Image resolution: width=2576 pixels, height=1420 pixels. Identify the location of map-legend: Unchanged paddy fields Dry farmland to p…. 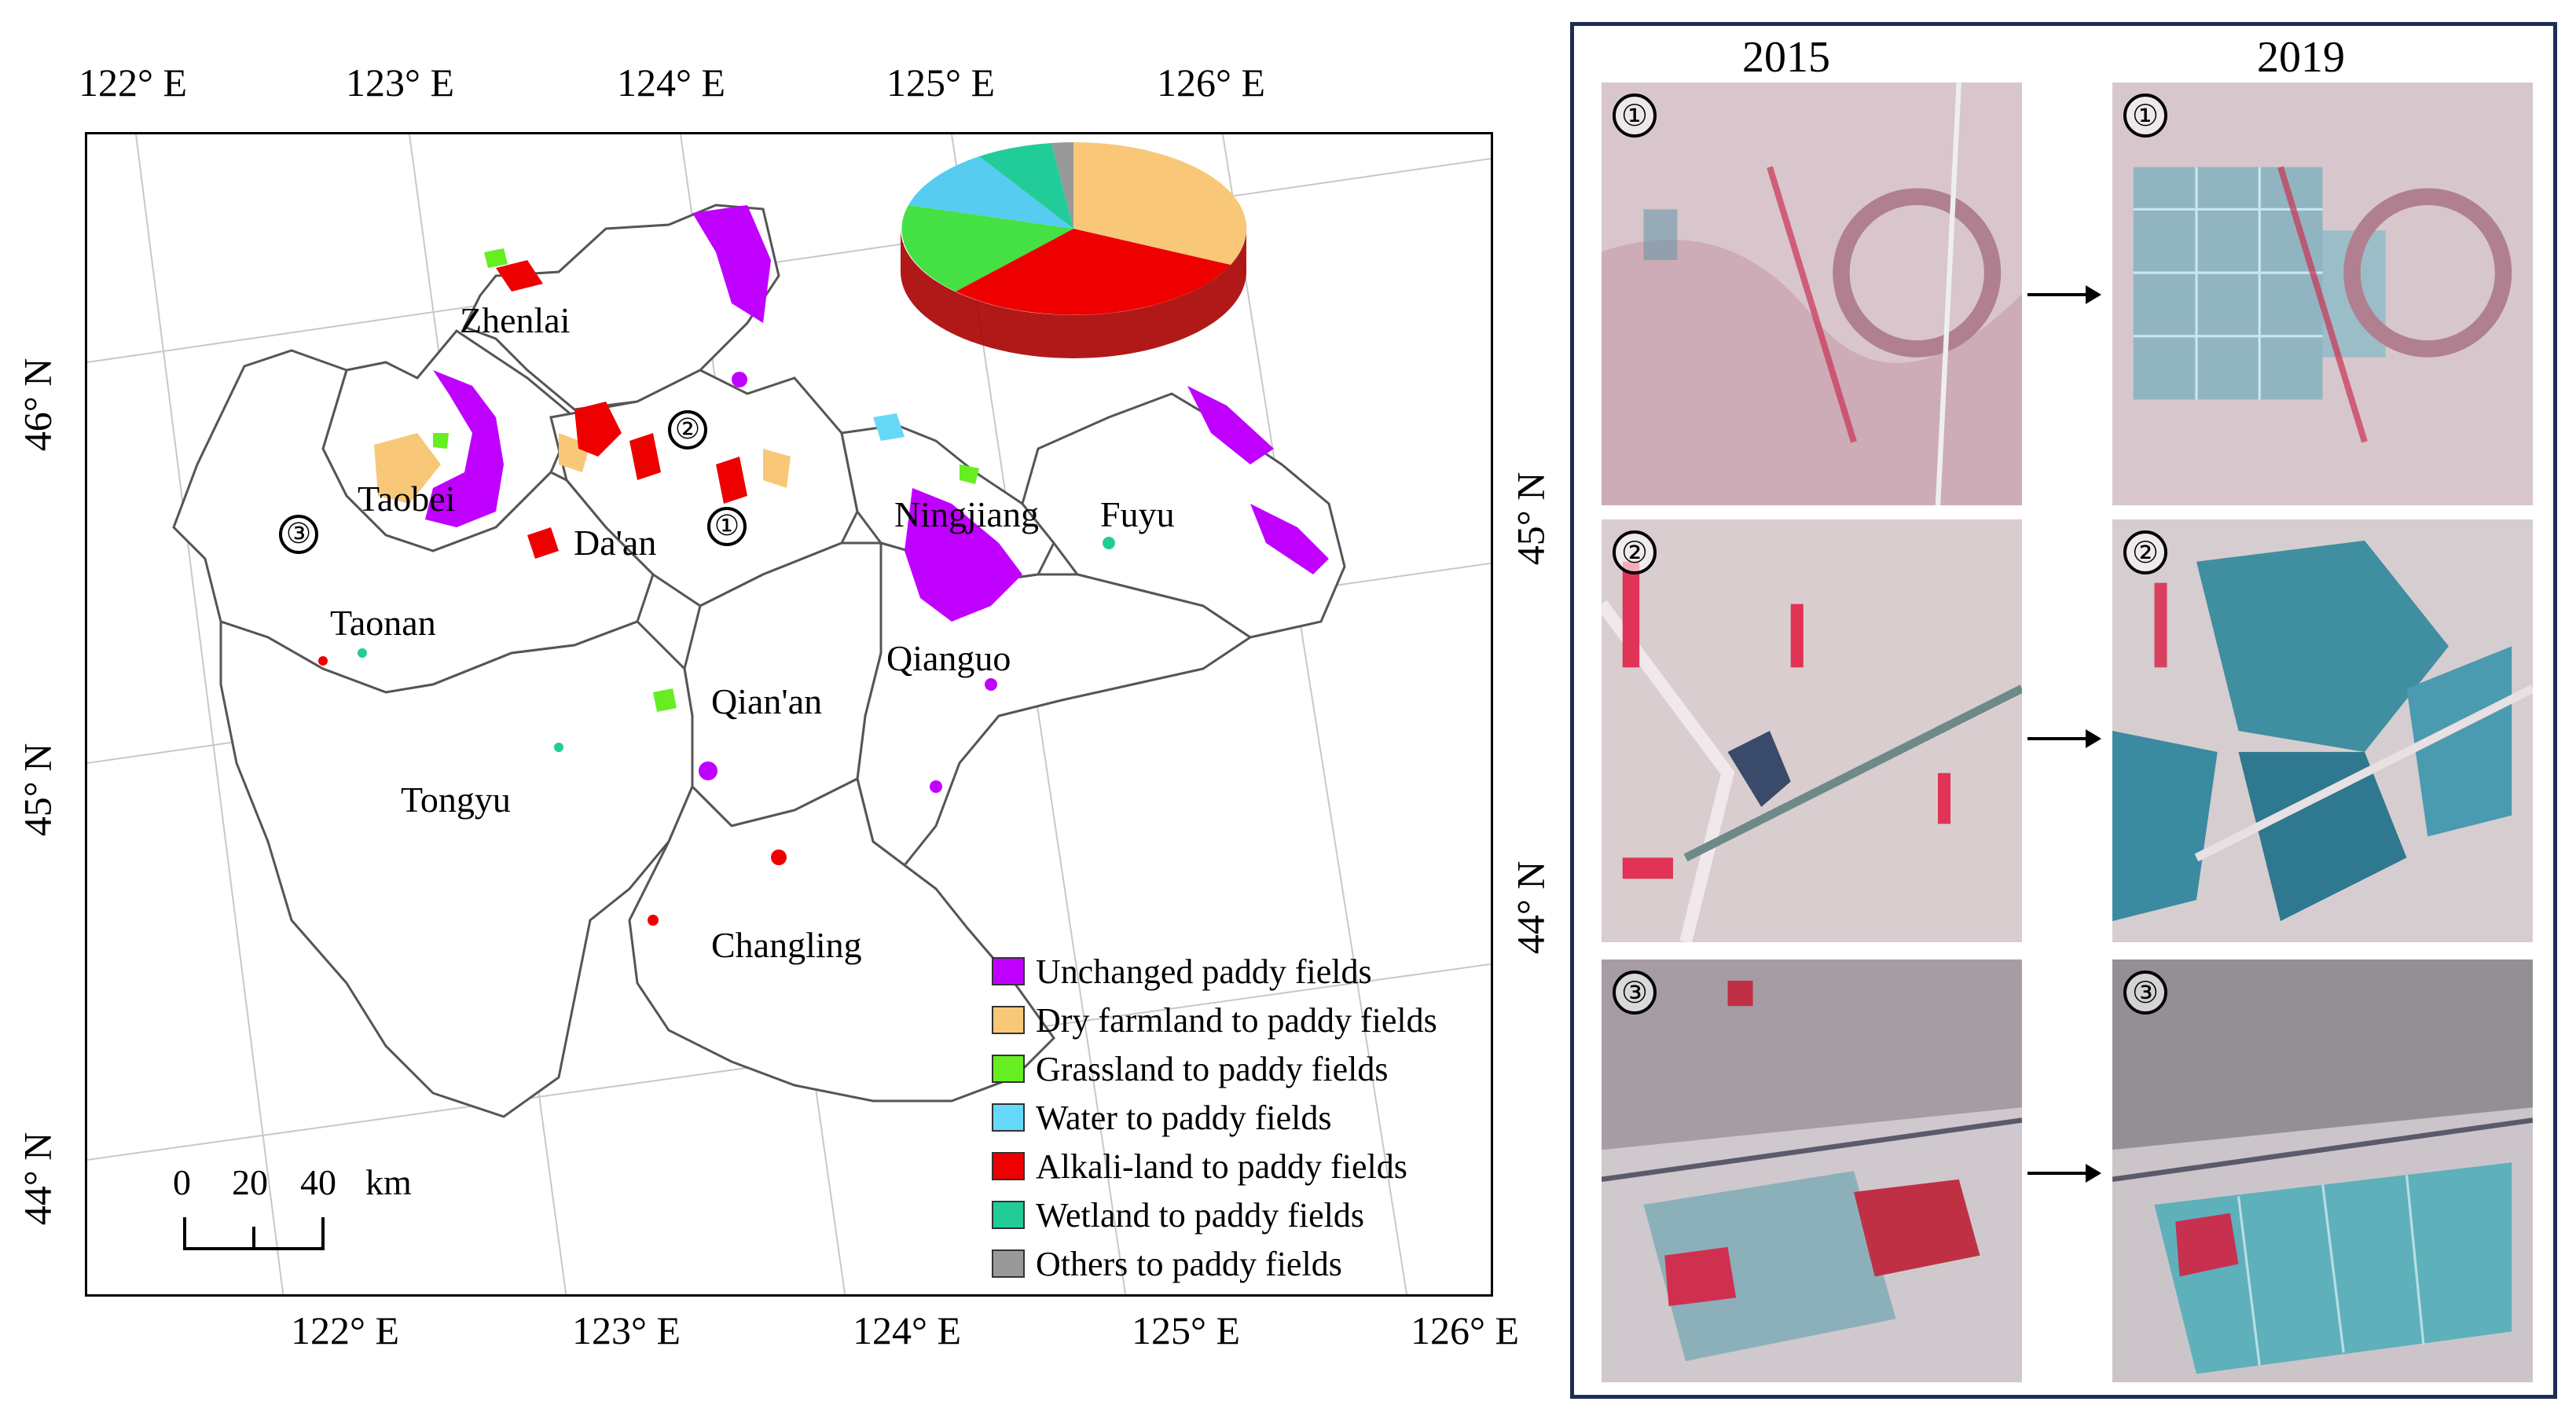
(1243, 1117).